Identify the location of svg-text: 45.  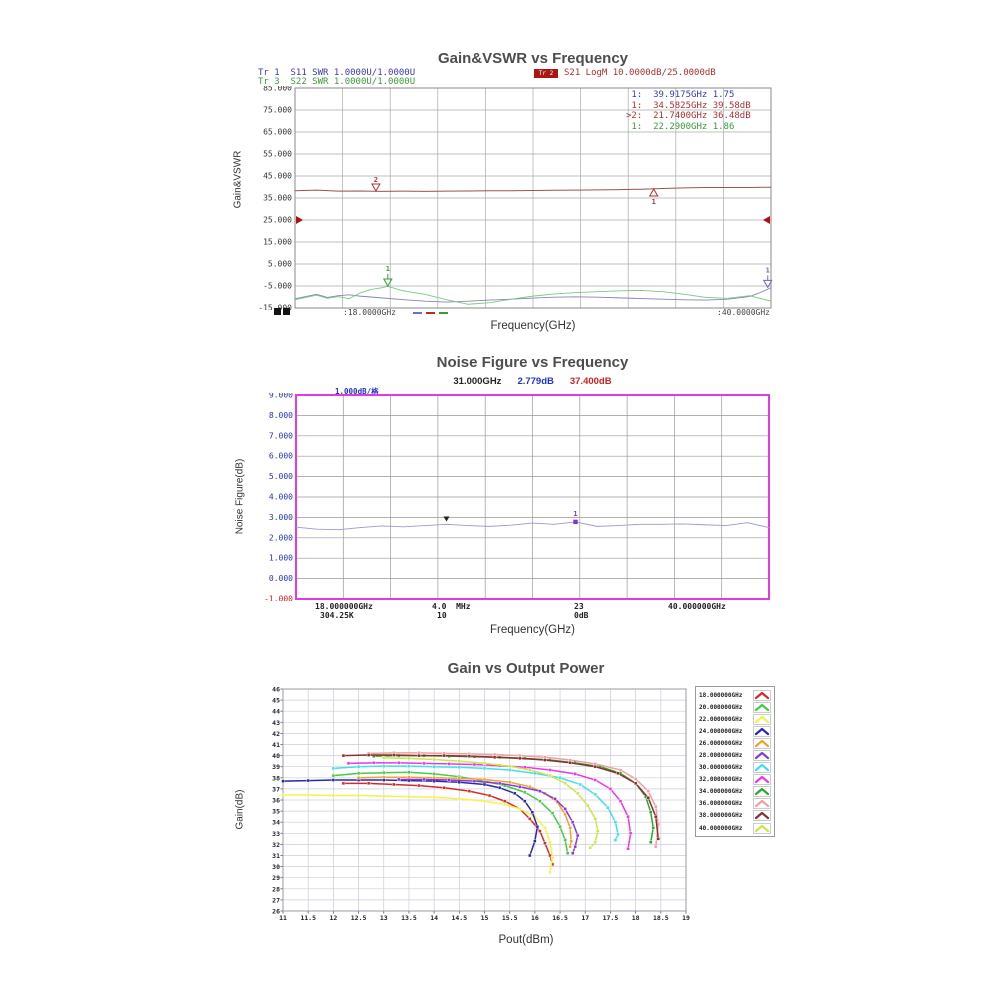
(276, 701).